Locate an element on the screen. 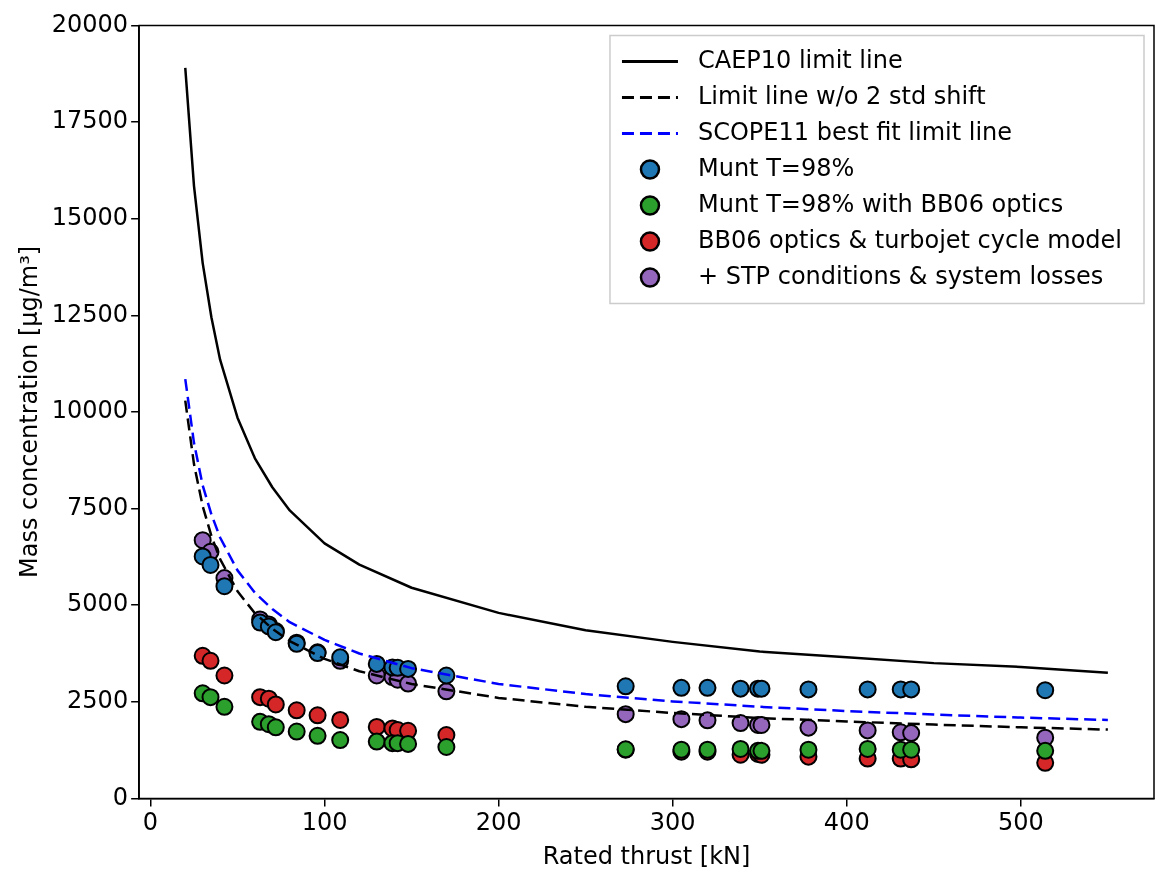  y-tick-label: 5000 is located at coordinates (98, 603).